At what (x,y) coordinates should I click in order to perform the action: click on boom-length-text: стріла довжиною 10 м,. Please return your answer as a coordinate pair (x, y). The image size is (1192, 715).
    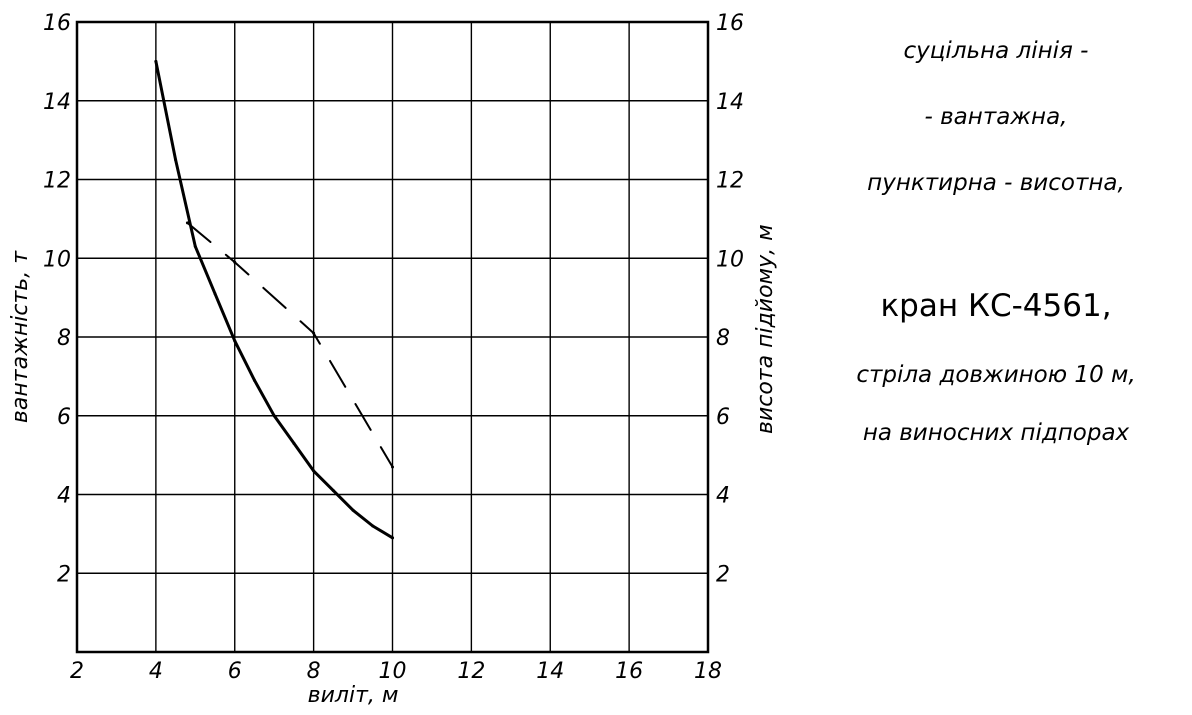
    Looking at the image, I should click on (996, 375).